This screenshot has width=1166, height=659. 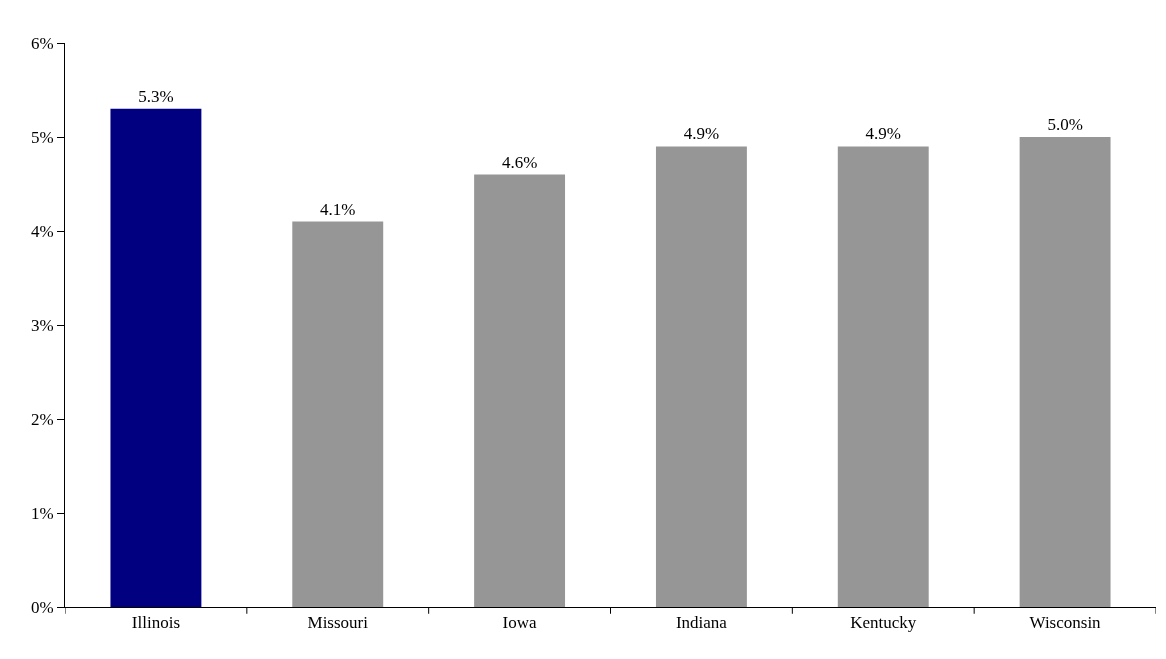 I want to click on y-tick-label: 1%, so click(x=42, y=513).